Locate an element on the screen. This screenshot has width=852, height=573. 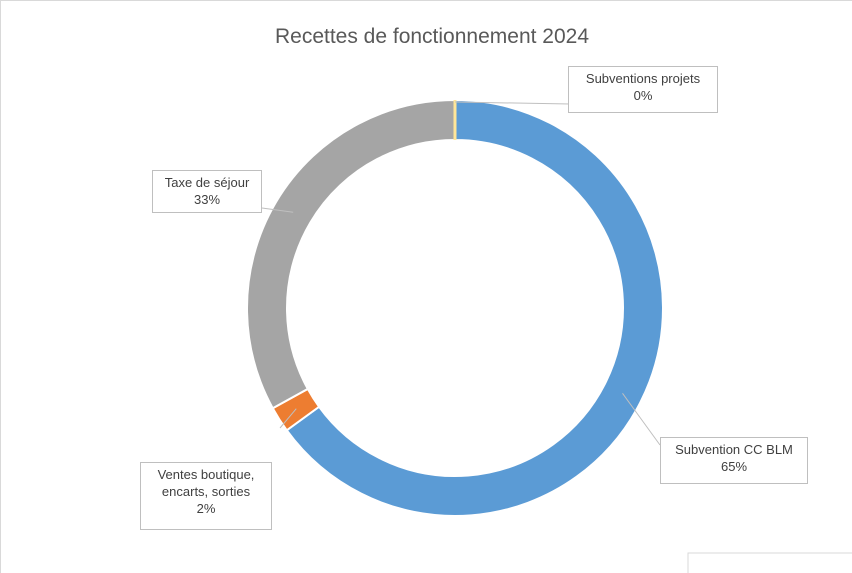
data-label: Subvention CC BLM 65% is located at coordinates (734, 460).